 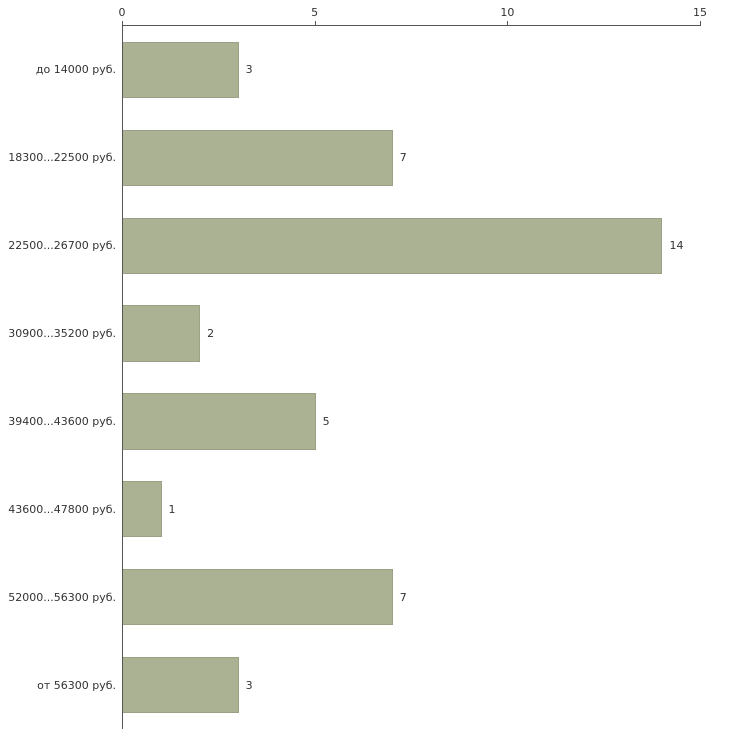 What do you see at coordinates (62, 509) in the screenshot?
I see `category-label: 43600...47800 руб.` at bounding box center [62, 509].